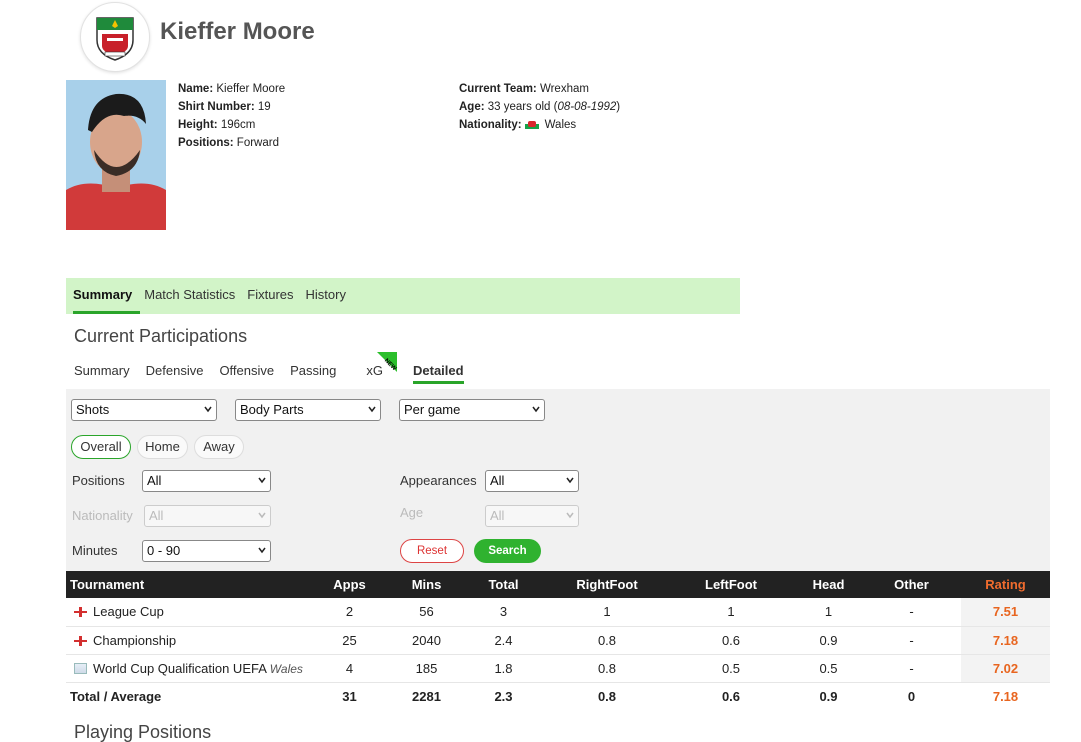  Describe the element at coordinates (186, 584) in the screenshot. I see `col-header-tournament: Tournament` at that location.